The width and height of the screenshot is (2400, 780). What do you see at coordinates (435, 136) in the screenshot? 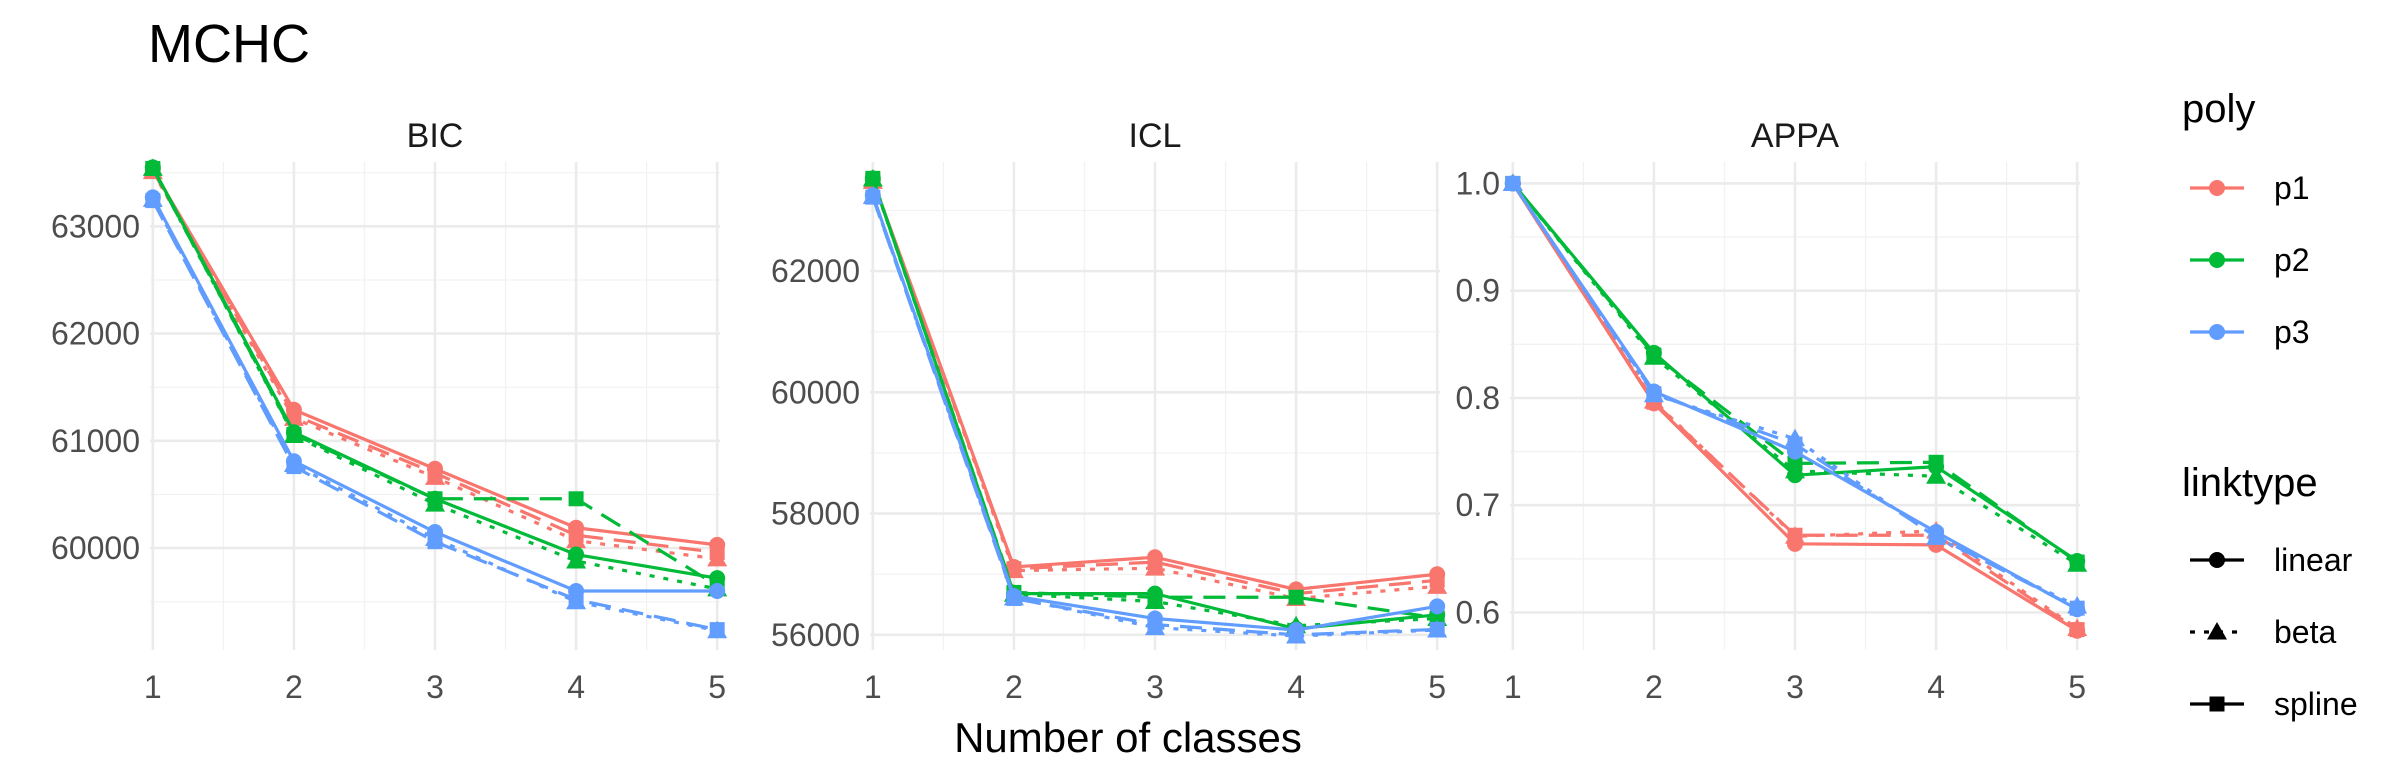
I see `facet-strip-label: BIC` at bounding box center [435, 136].